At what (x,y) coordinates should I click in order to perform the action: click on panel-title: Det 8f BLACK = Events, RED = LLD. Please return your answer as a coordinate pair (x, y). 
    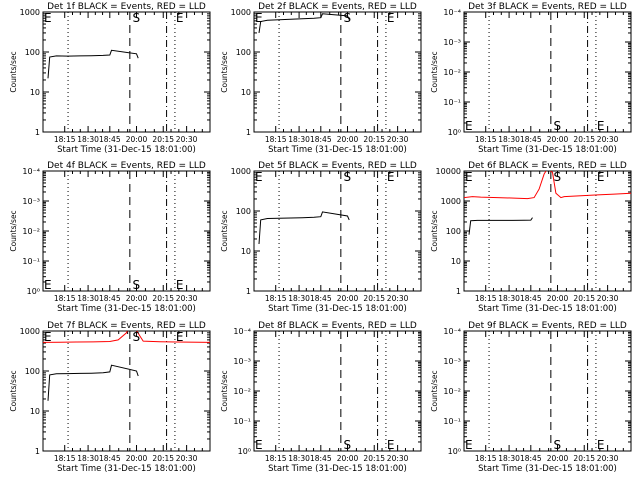
    Looking at the image, I should click on (337, 326).